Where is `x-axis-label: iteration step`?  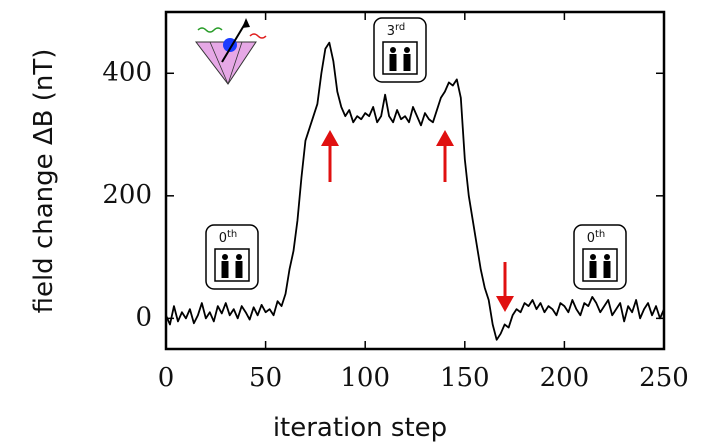 x-axis-label: iteration step is located at coordinates (360, 428).